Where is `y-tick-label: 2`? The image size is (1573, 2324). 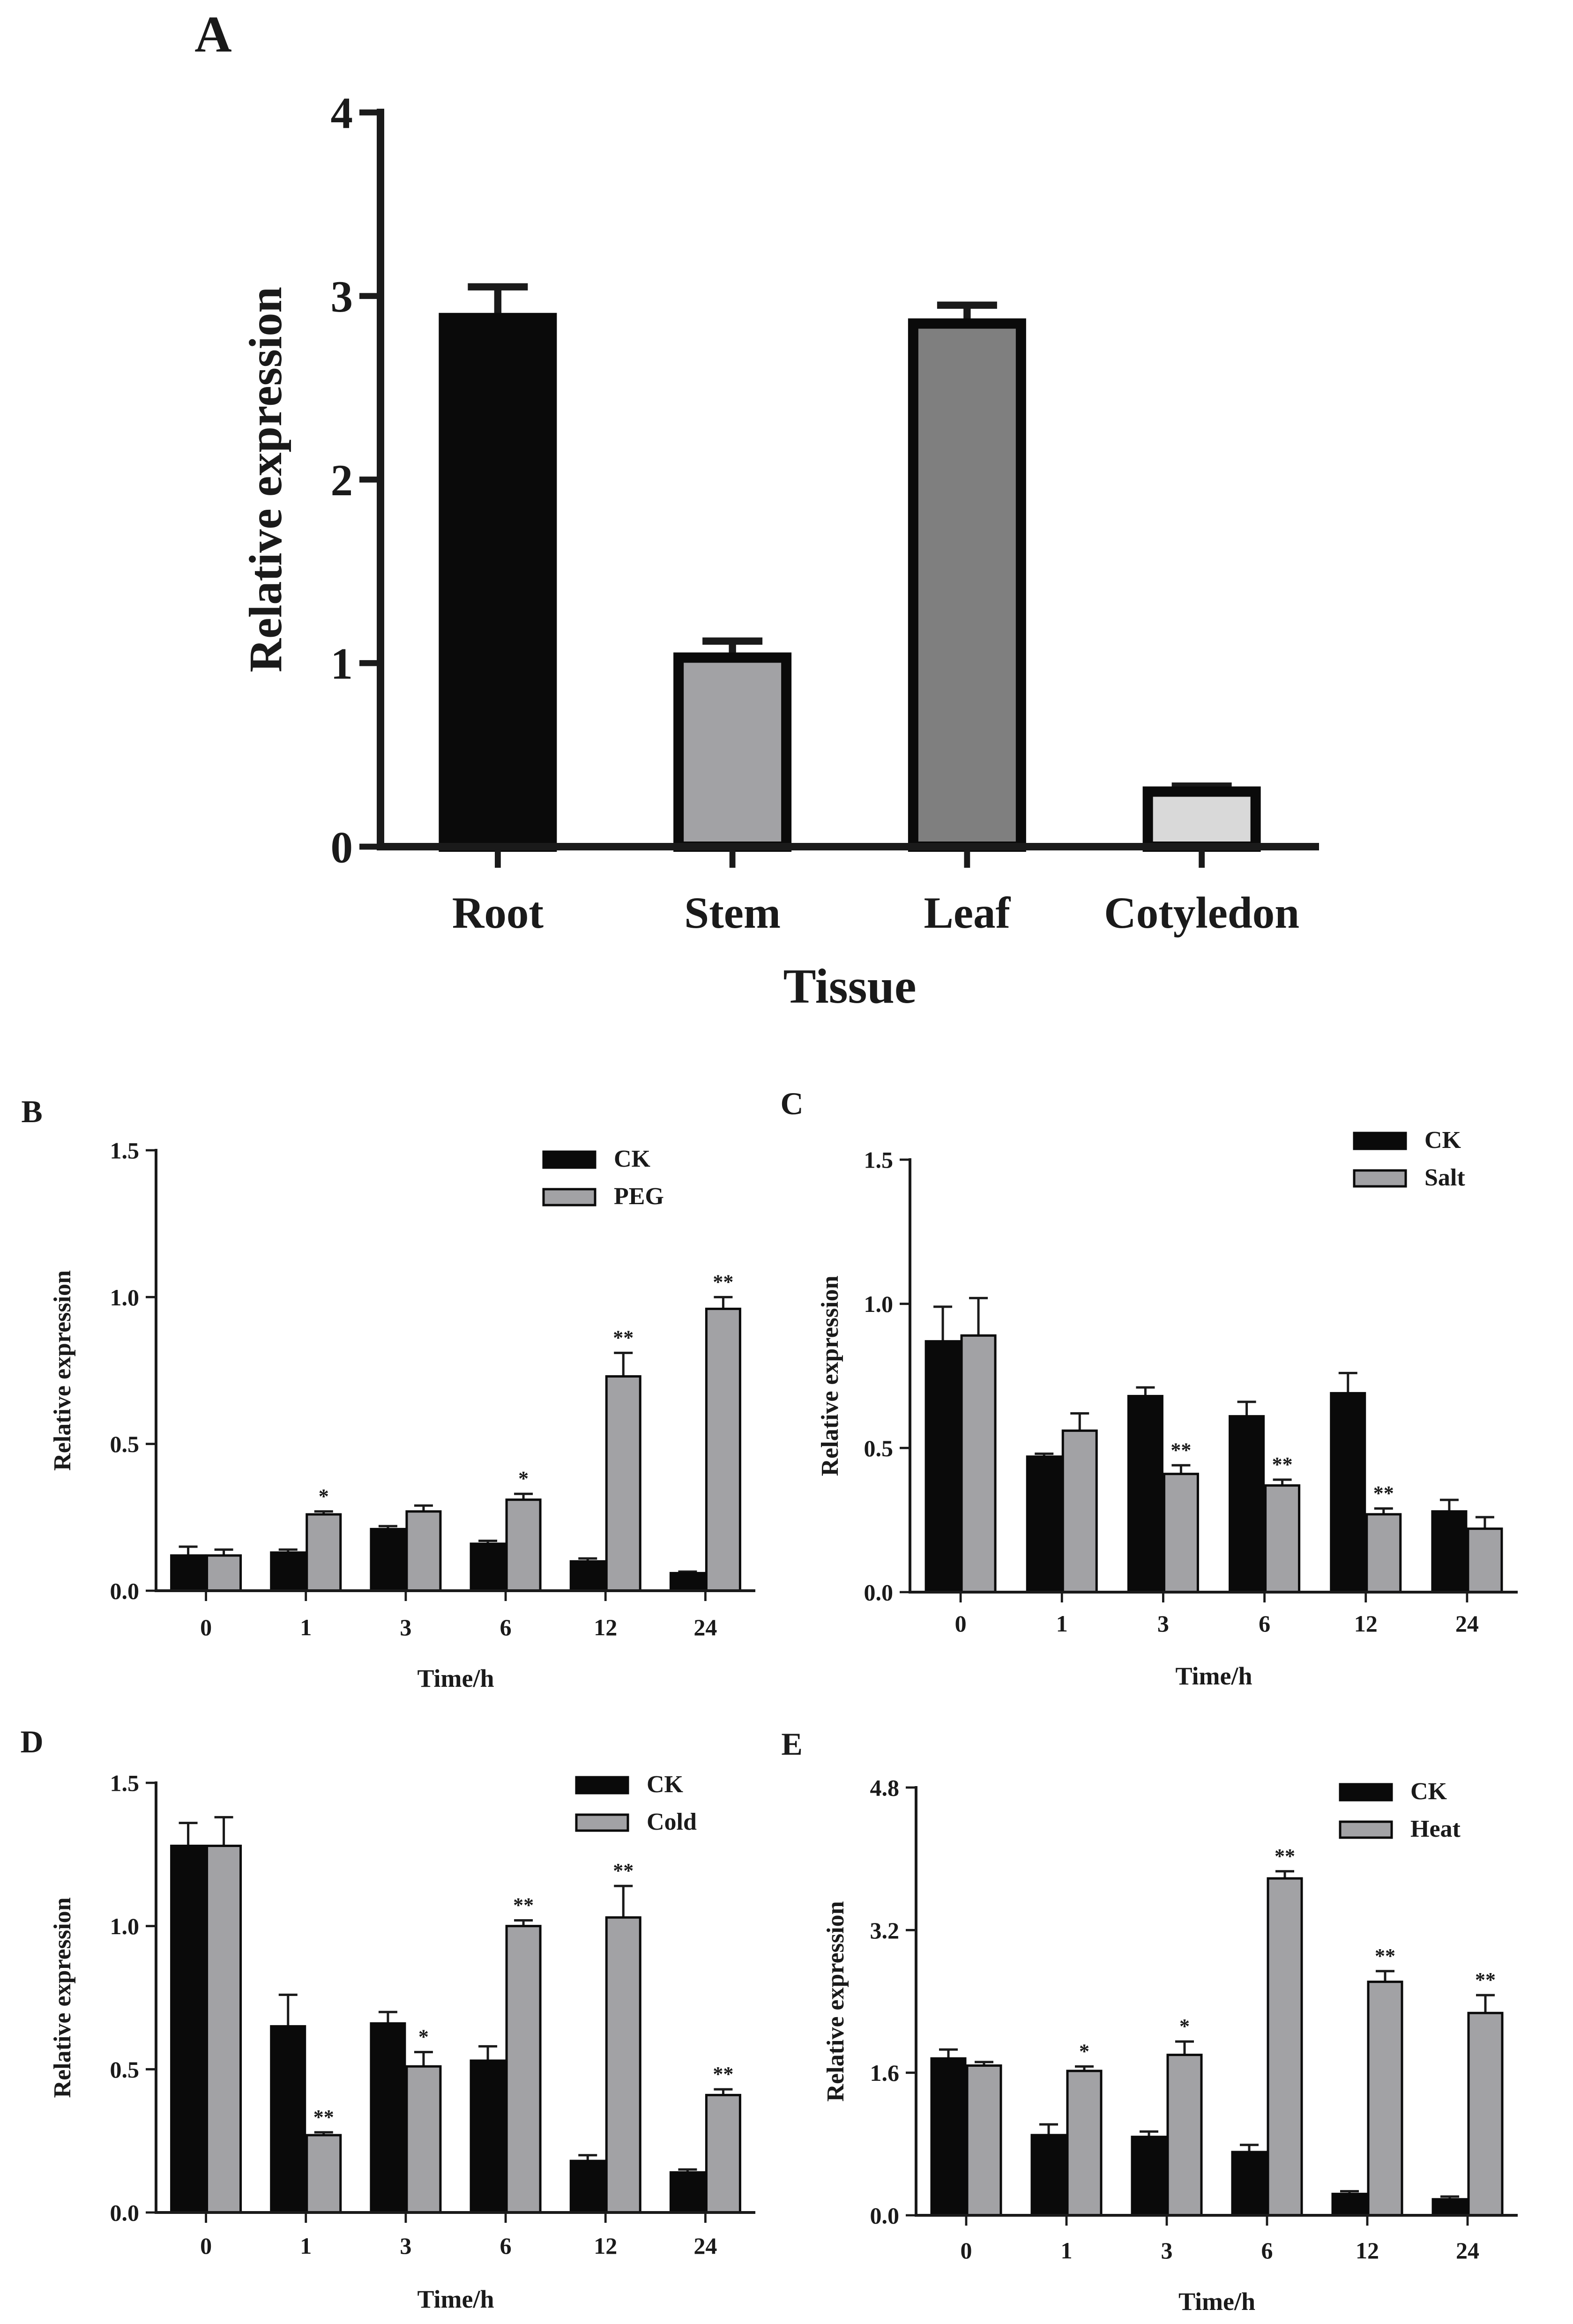
y-tick-label: 2 is located at coordinates (342, 480).